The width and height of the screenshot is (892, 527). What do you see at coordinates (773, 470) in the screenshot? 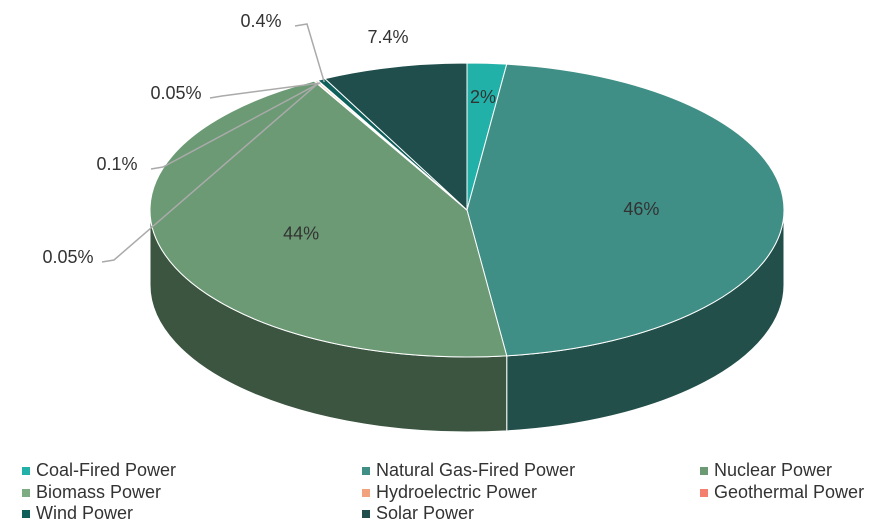
I see `legend-label: Nuclear Power` at bounding box center [773, 470].